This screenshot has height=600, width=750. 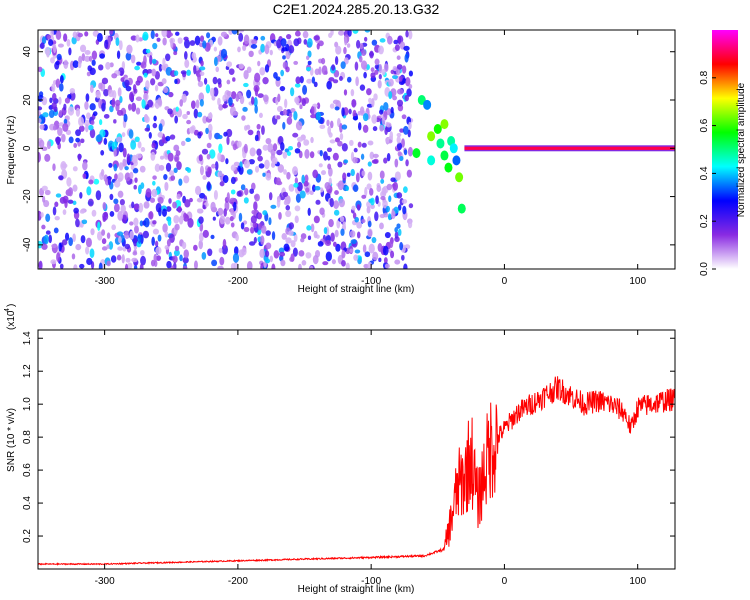 What do you see at coordinates (27, 244) in the screenshot?
I see `spectrogram-y-tick-label: -40` at bounding box center [27, 244].